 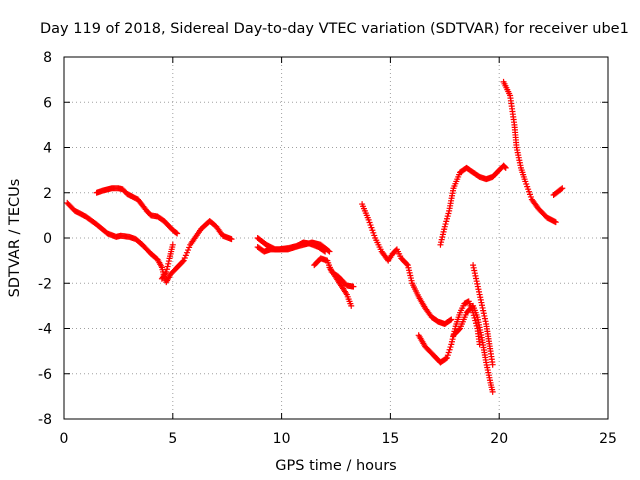 What do you see at coordinates (45, 420) in the screenshot?
I see `y-tick-label: -8` at bounding box center [45, 420].